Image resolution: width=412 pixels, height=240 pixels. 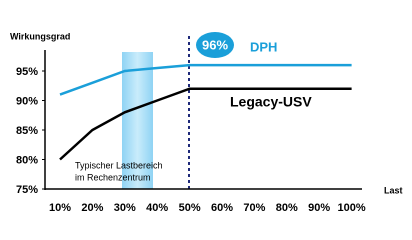 What do you see at coordinates (287, 208) in the screenshot?
I see `x-tick-label: 80%` at bounding box center [287, 208].